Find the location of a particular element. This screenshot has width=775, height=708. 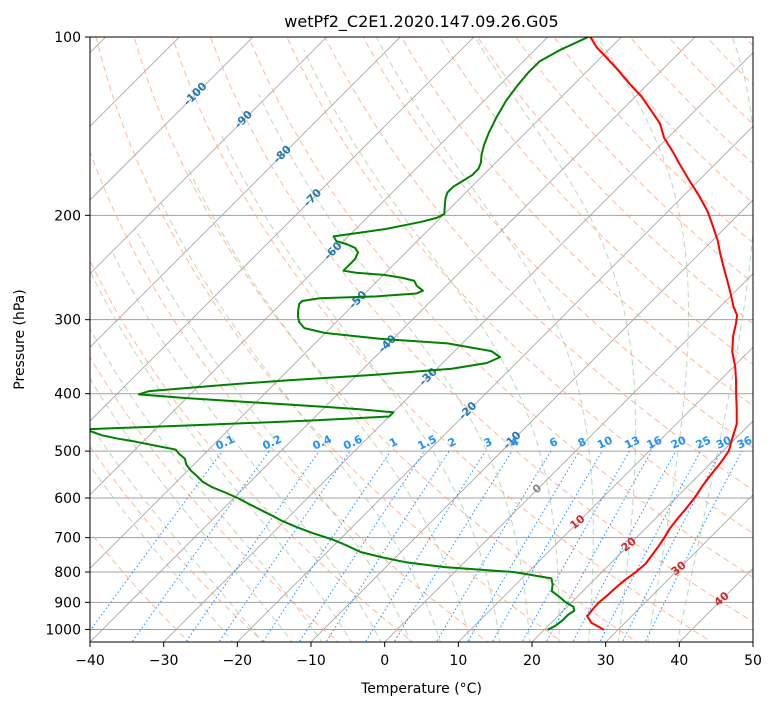

x-tick-label: −30 is located at coordinates (164, 661).